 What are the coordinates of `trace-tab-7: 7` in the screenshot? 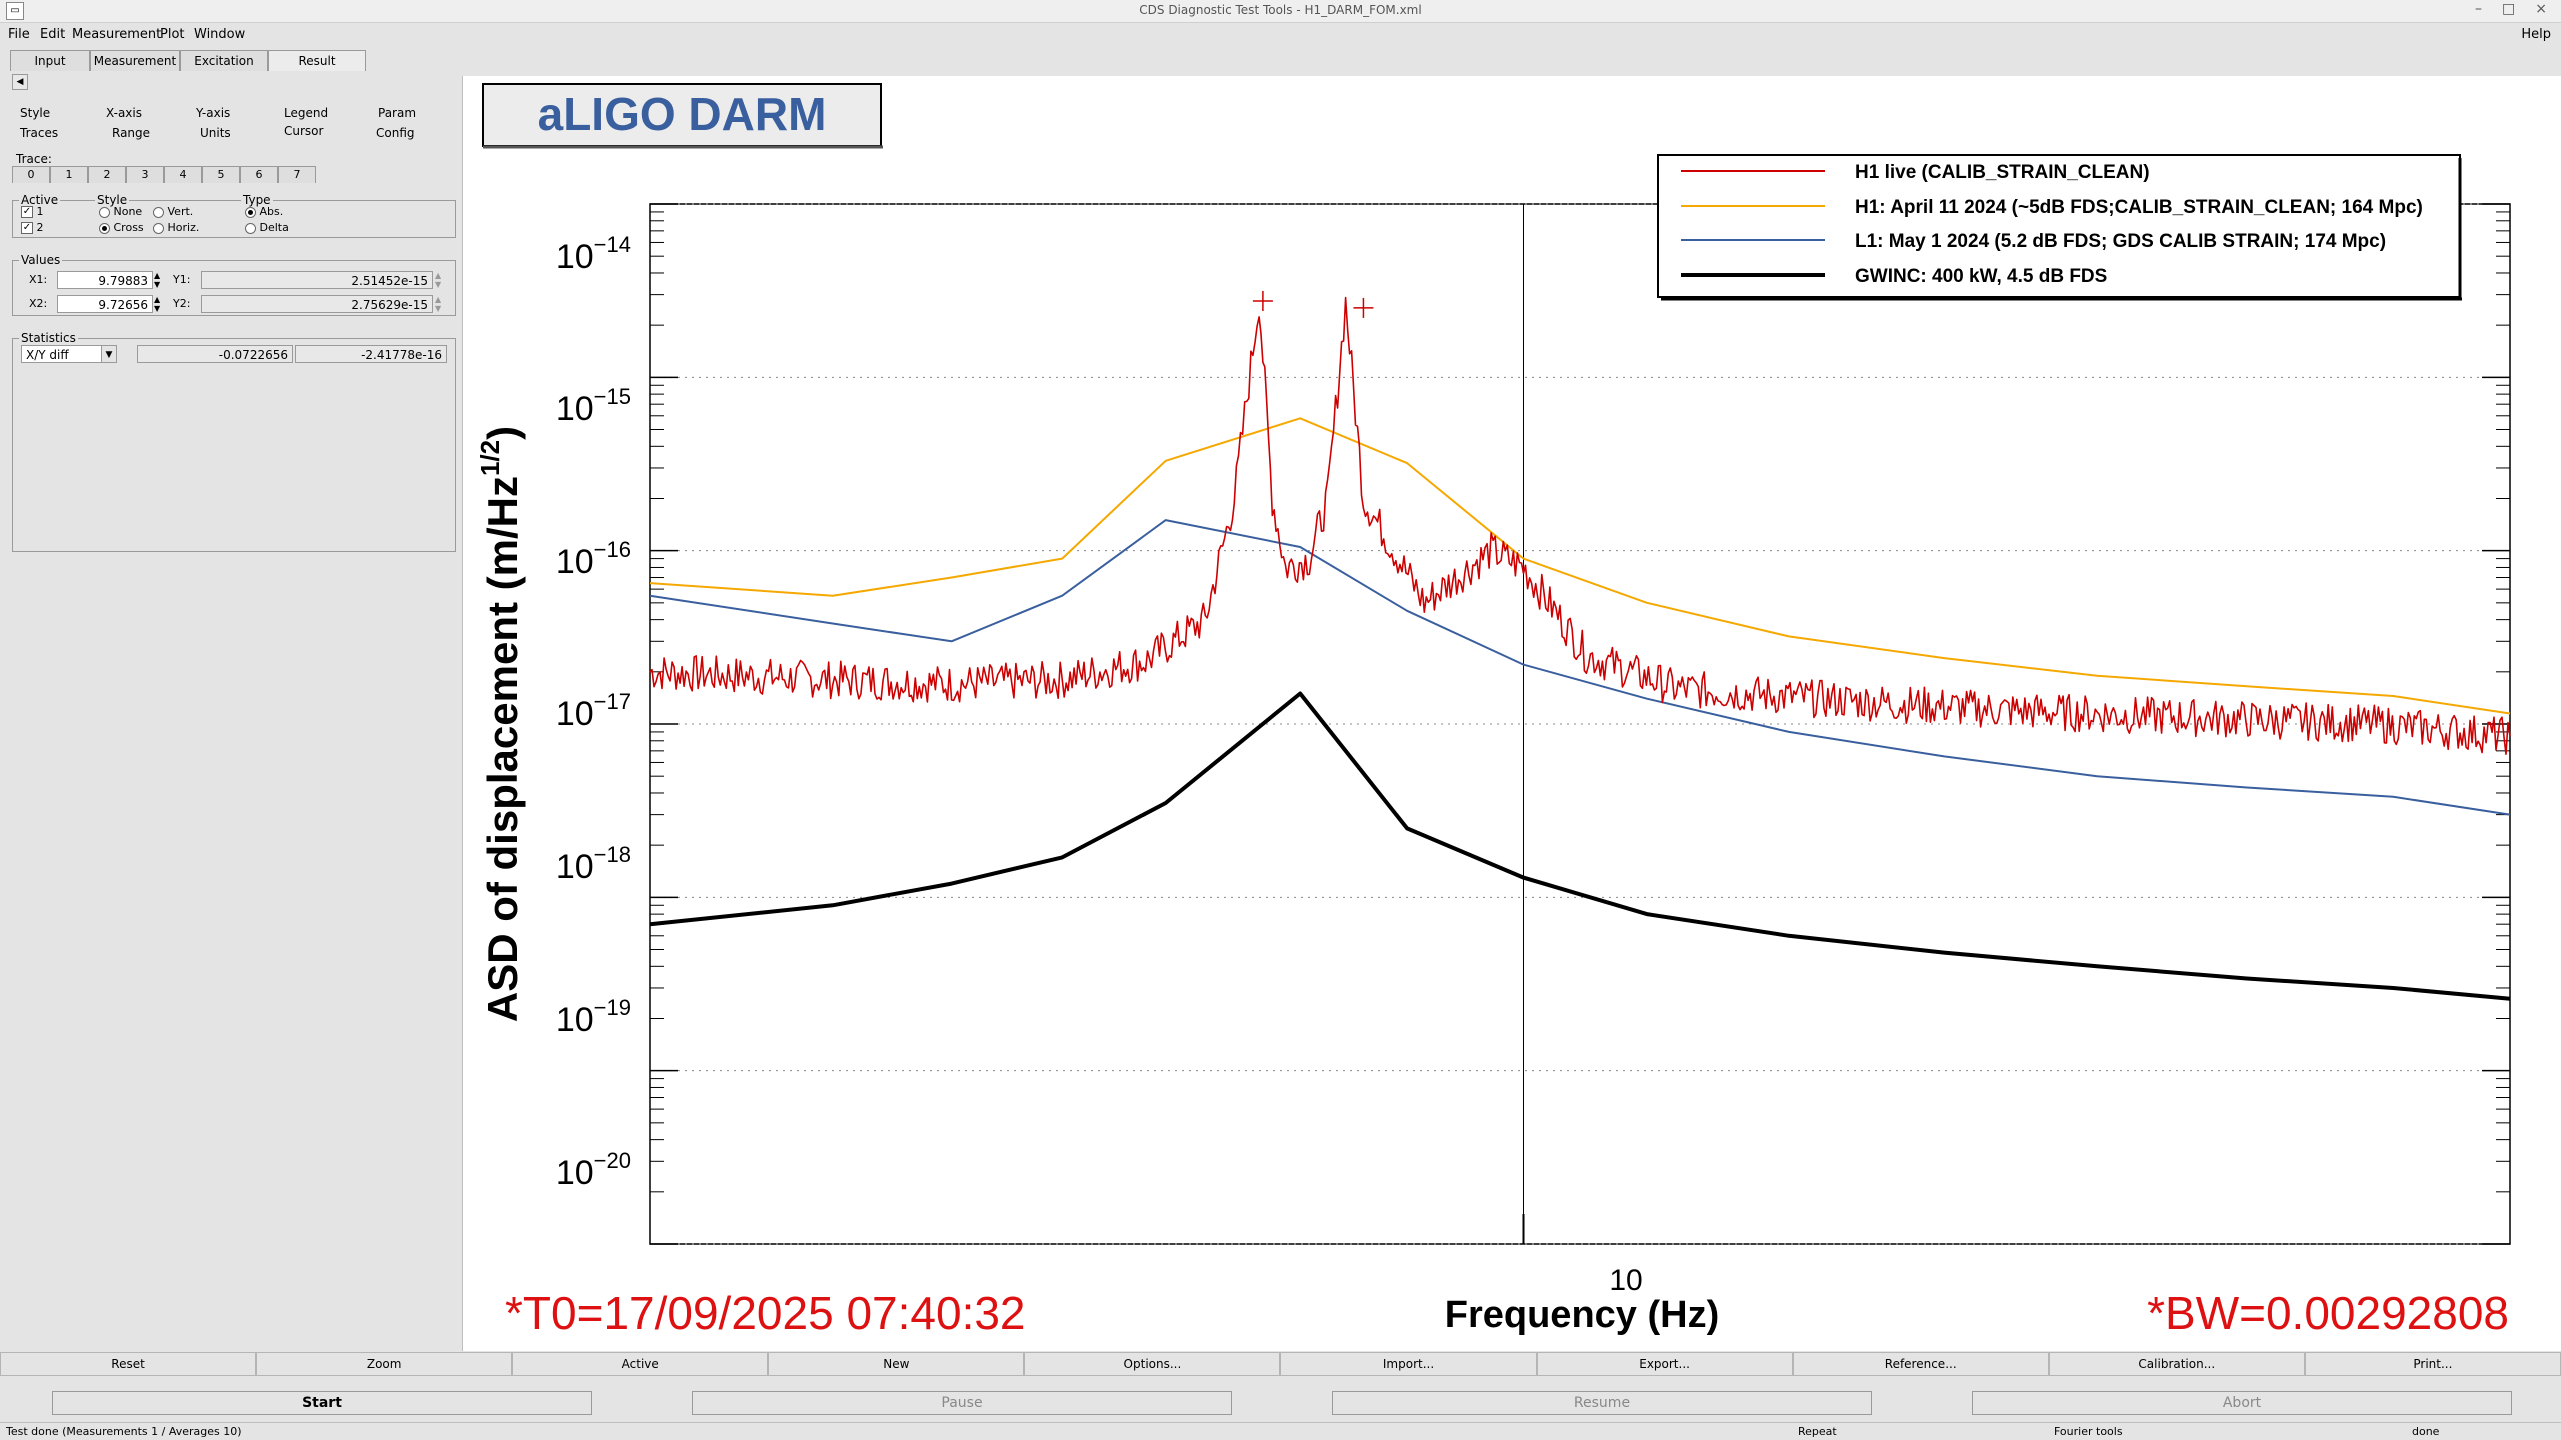 It's located at (297, 174).